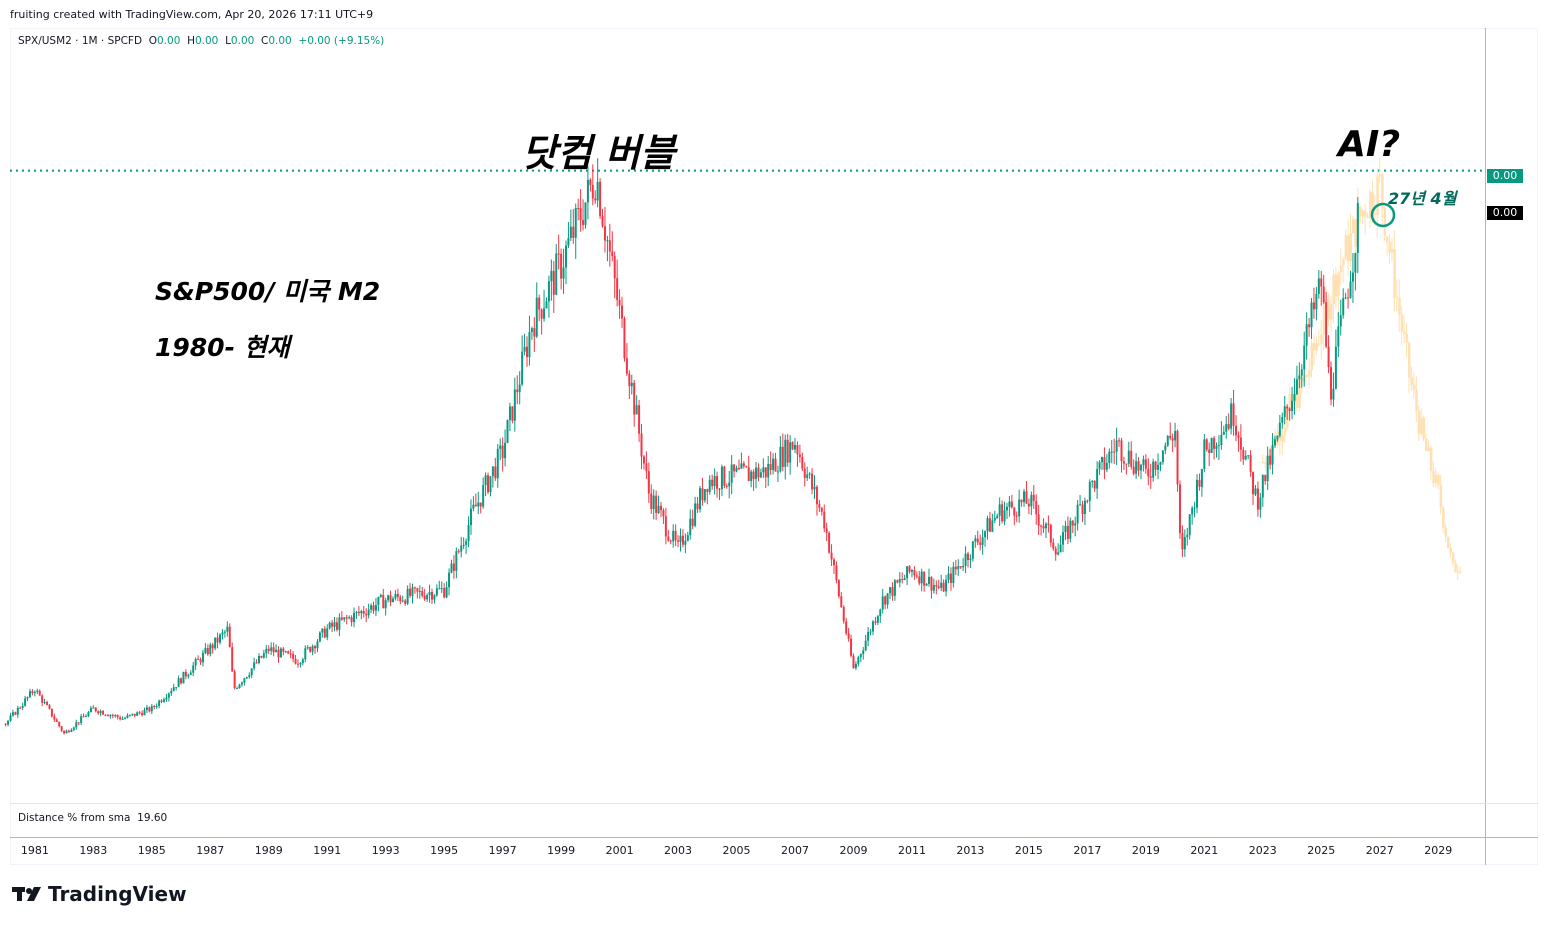 This screenshot has width=1549, height=925. What do you see at coordinates (1422, 198) in the screenshot?
I see `annotation-target-date: 27년 4월` at bounding box center [1422, 198].